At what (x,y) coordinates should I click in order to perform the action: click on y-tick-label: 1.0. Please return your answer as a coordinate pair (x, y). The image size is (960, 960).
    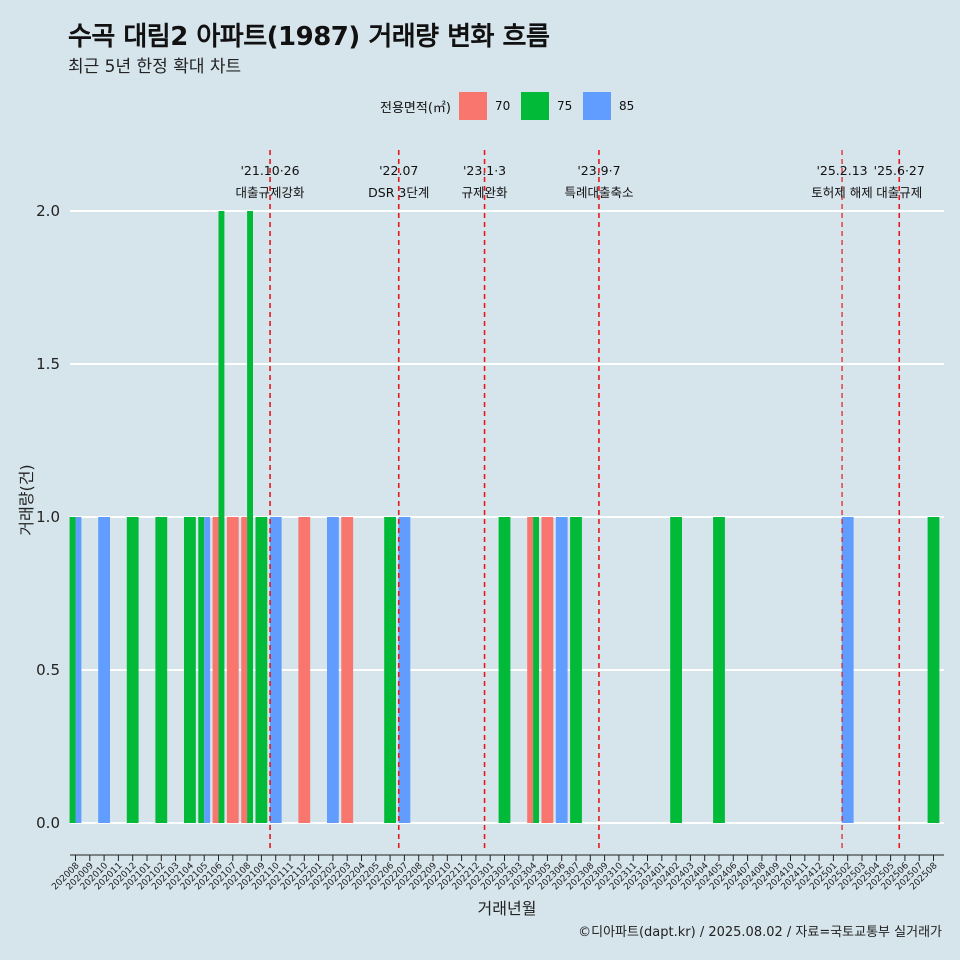
    Looking at the image, I should click on (48, 517).